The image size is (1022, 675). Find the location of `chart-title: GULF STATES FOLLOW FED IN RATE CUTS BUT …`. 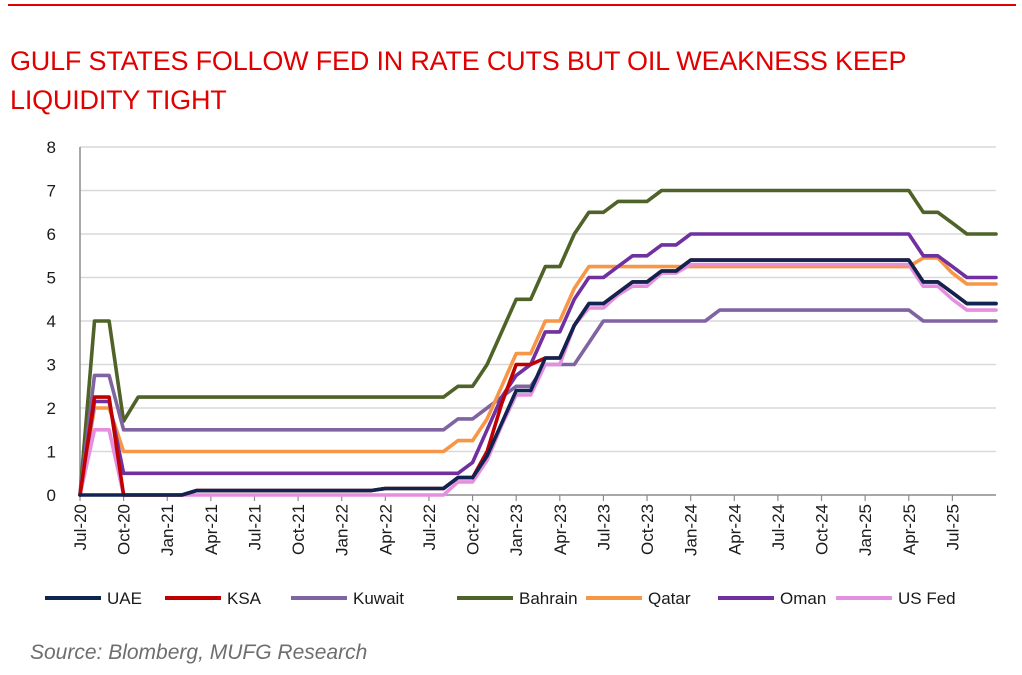

chart-title: GULF STATES FOLLOW FED IN RATE CUTS BUT … is located at coordinates (458, 80).